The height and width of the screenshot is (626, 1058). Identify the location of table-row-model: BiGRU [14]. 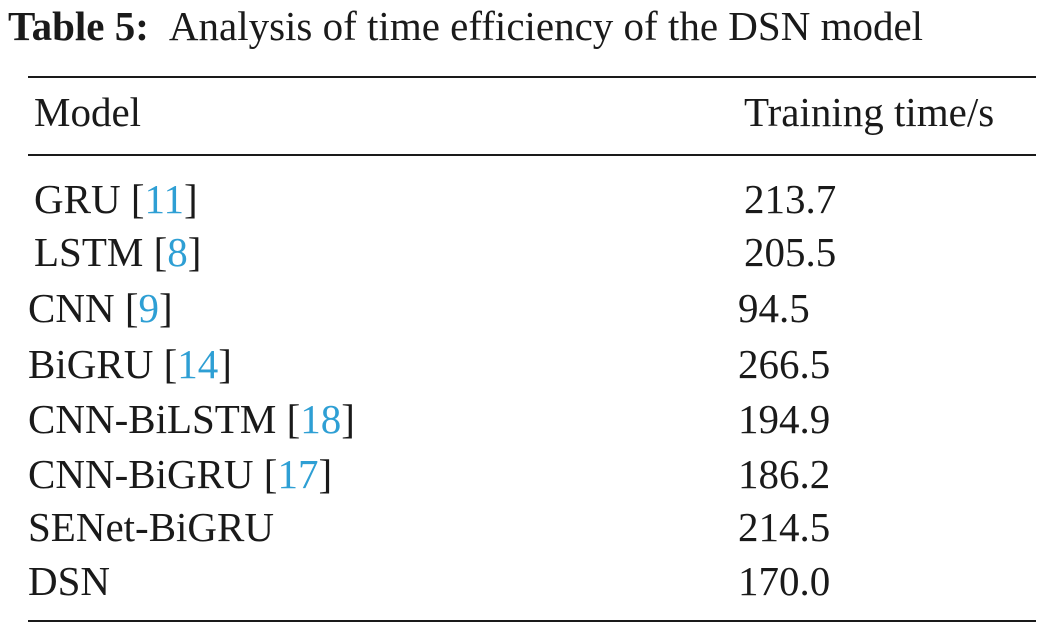
(130, 364).